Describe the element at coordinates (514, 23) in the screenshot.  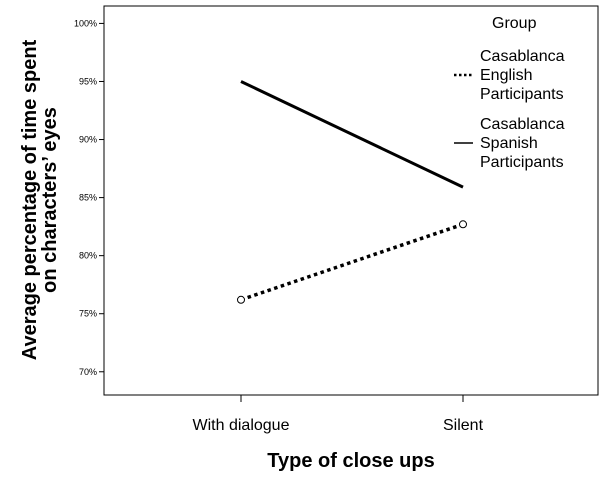
I see `legend-title: Group` at that location.